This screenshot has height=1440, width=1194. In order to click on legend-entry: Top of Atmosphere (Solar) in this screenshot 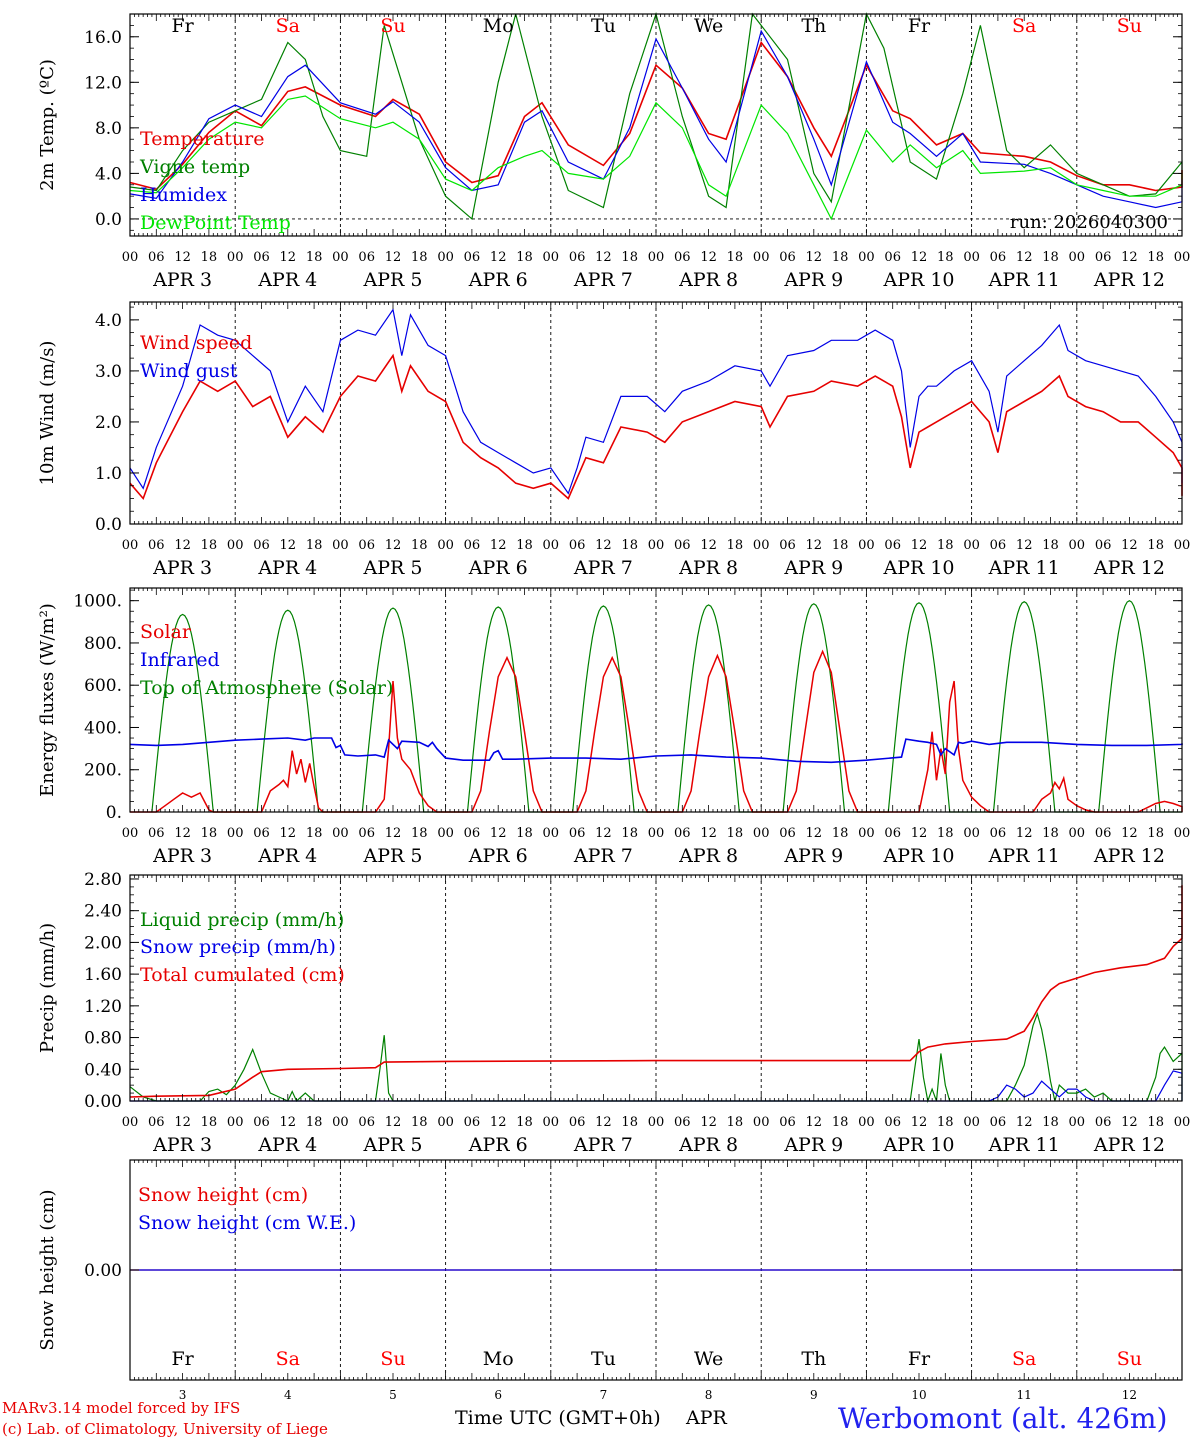, I will do `click(266, 688)`.